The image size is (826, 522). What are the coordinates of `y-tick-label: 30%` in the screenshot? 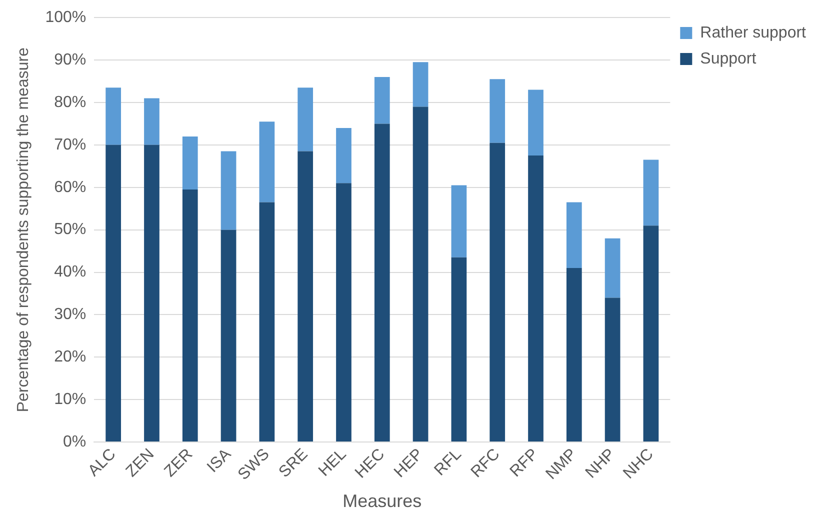 It's located at (70, 315).